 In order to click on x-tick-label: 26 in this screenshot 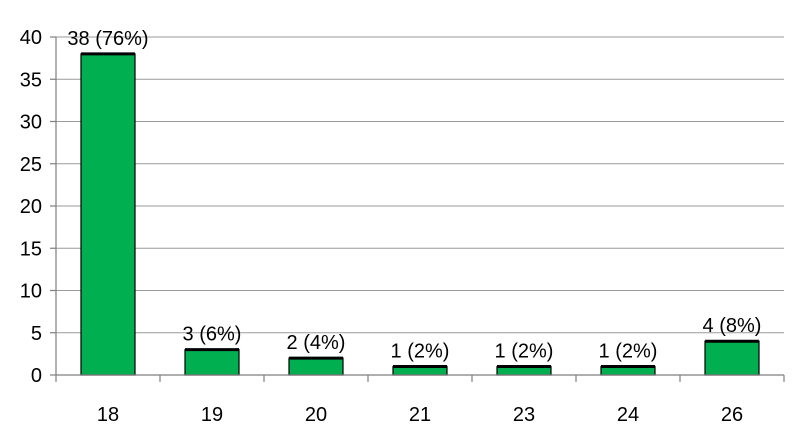, I will do `click(732, 415)`.